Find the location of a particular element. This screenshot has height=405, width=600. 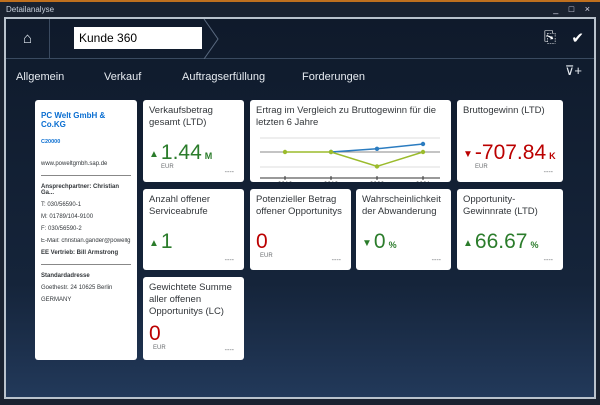

fax: F: 030/56590-2 is located at coordinates (61, 229).